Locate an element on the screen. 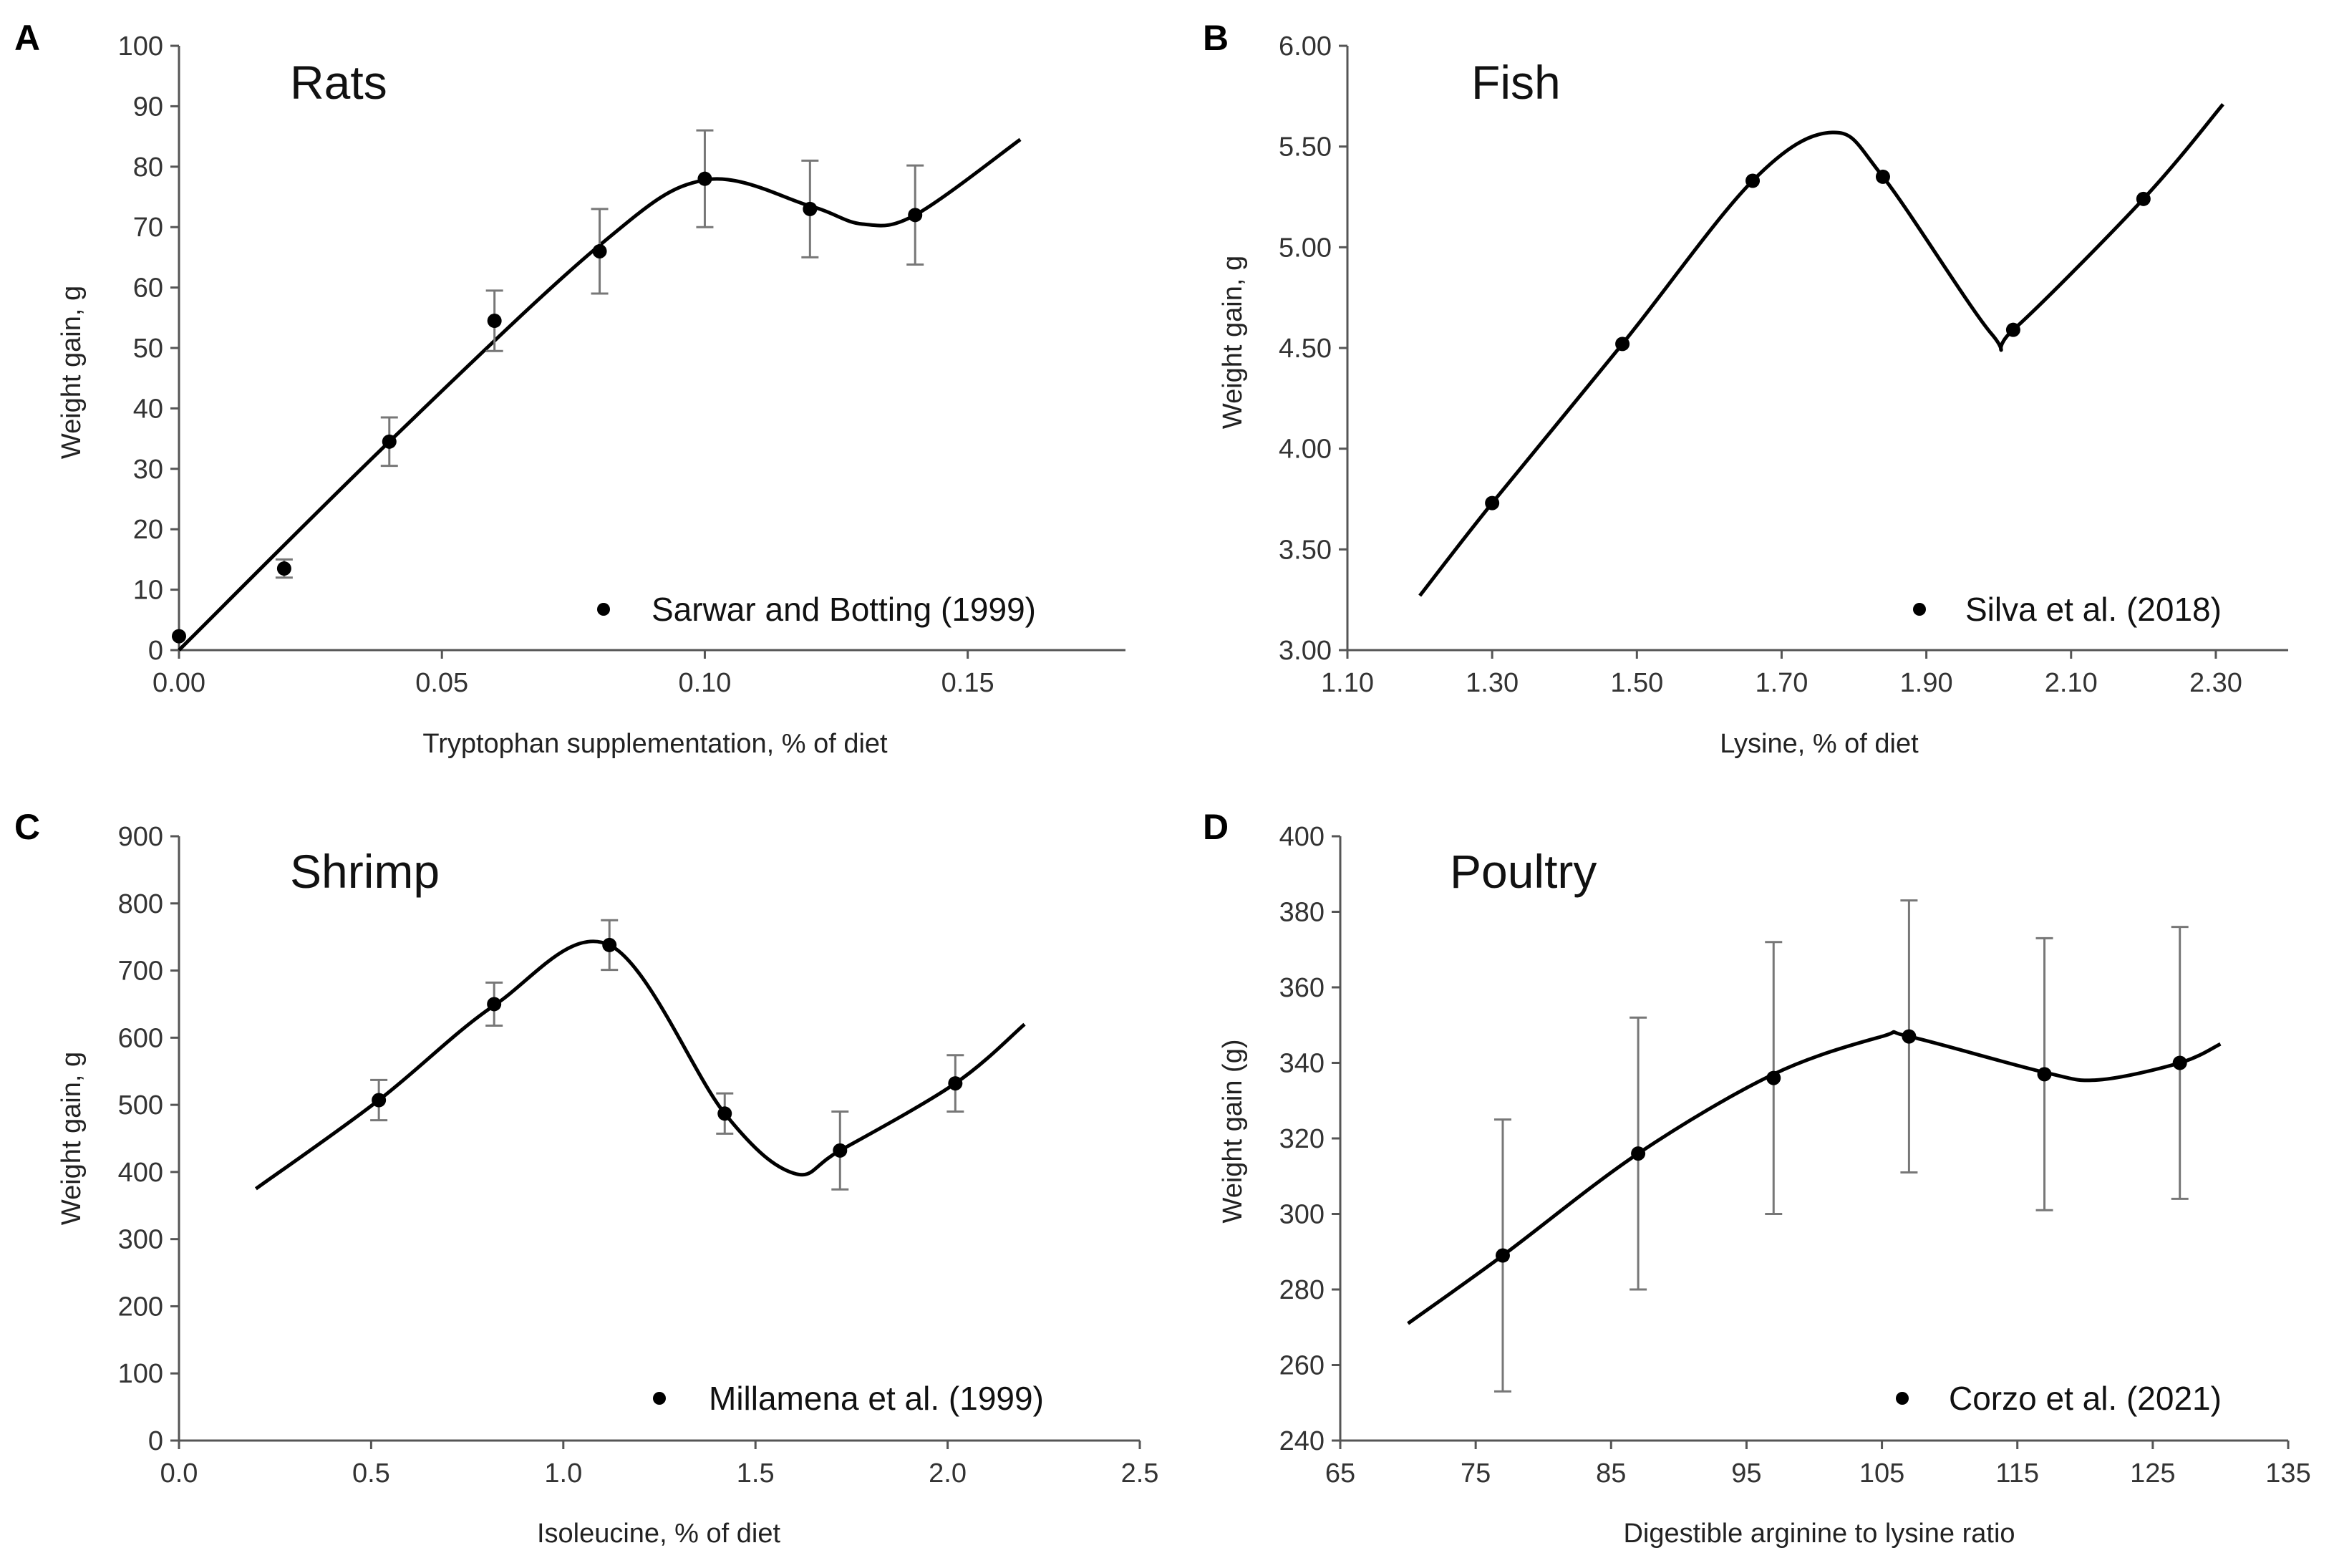 Image resolution: width=2334 pixels, height=1568 pixels. y-tick-label: 3.50 is located at coordinates (1305, 550).